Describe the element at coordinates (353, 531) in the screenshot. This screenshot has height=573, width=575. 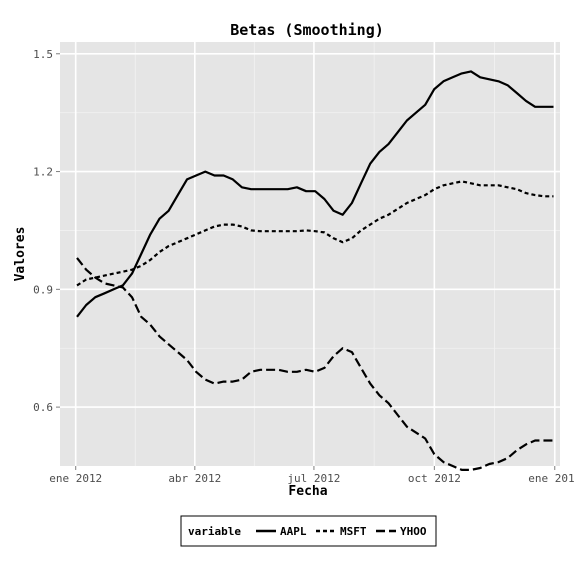
I see `legend-label-msft: MSFT` at that location.